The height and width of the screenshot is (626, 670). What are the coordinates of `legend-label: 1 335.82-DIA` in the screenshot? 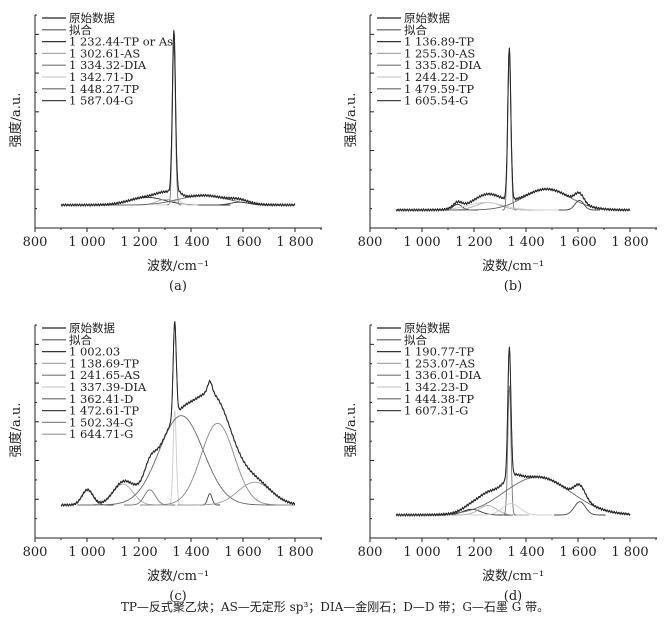 It's located at (443, 65).